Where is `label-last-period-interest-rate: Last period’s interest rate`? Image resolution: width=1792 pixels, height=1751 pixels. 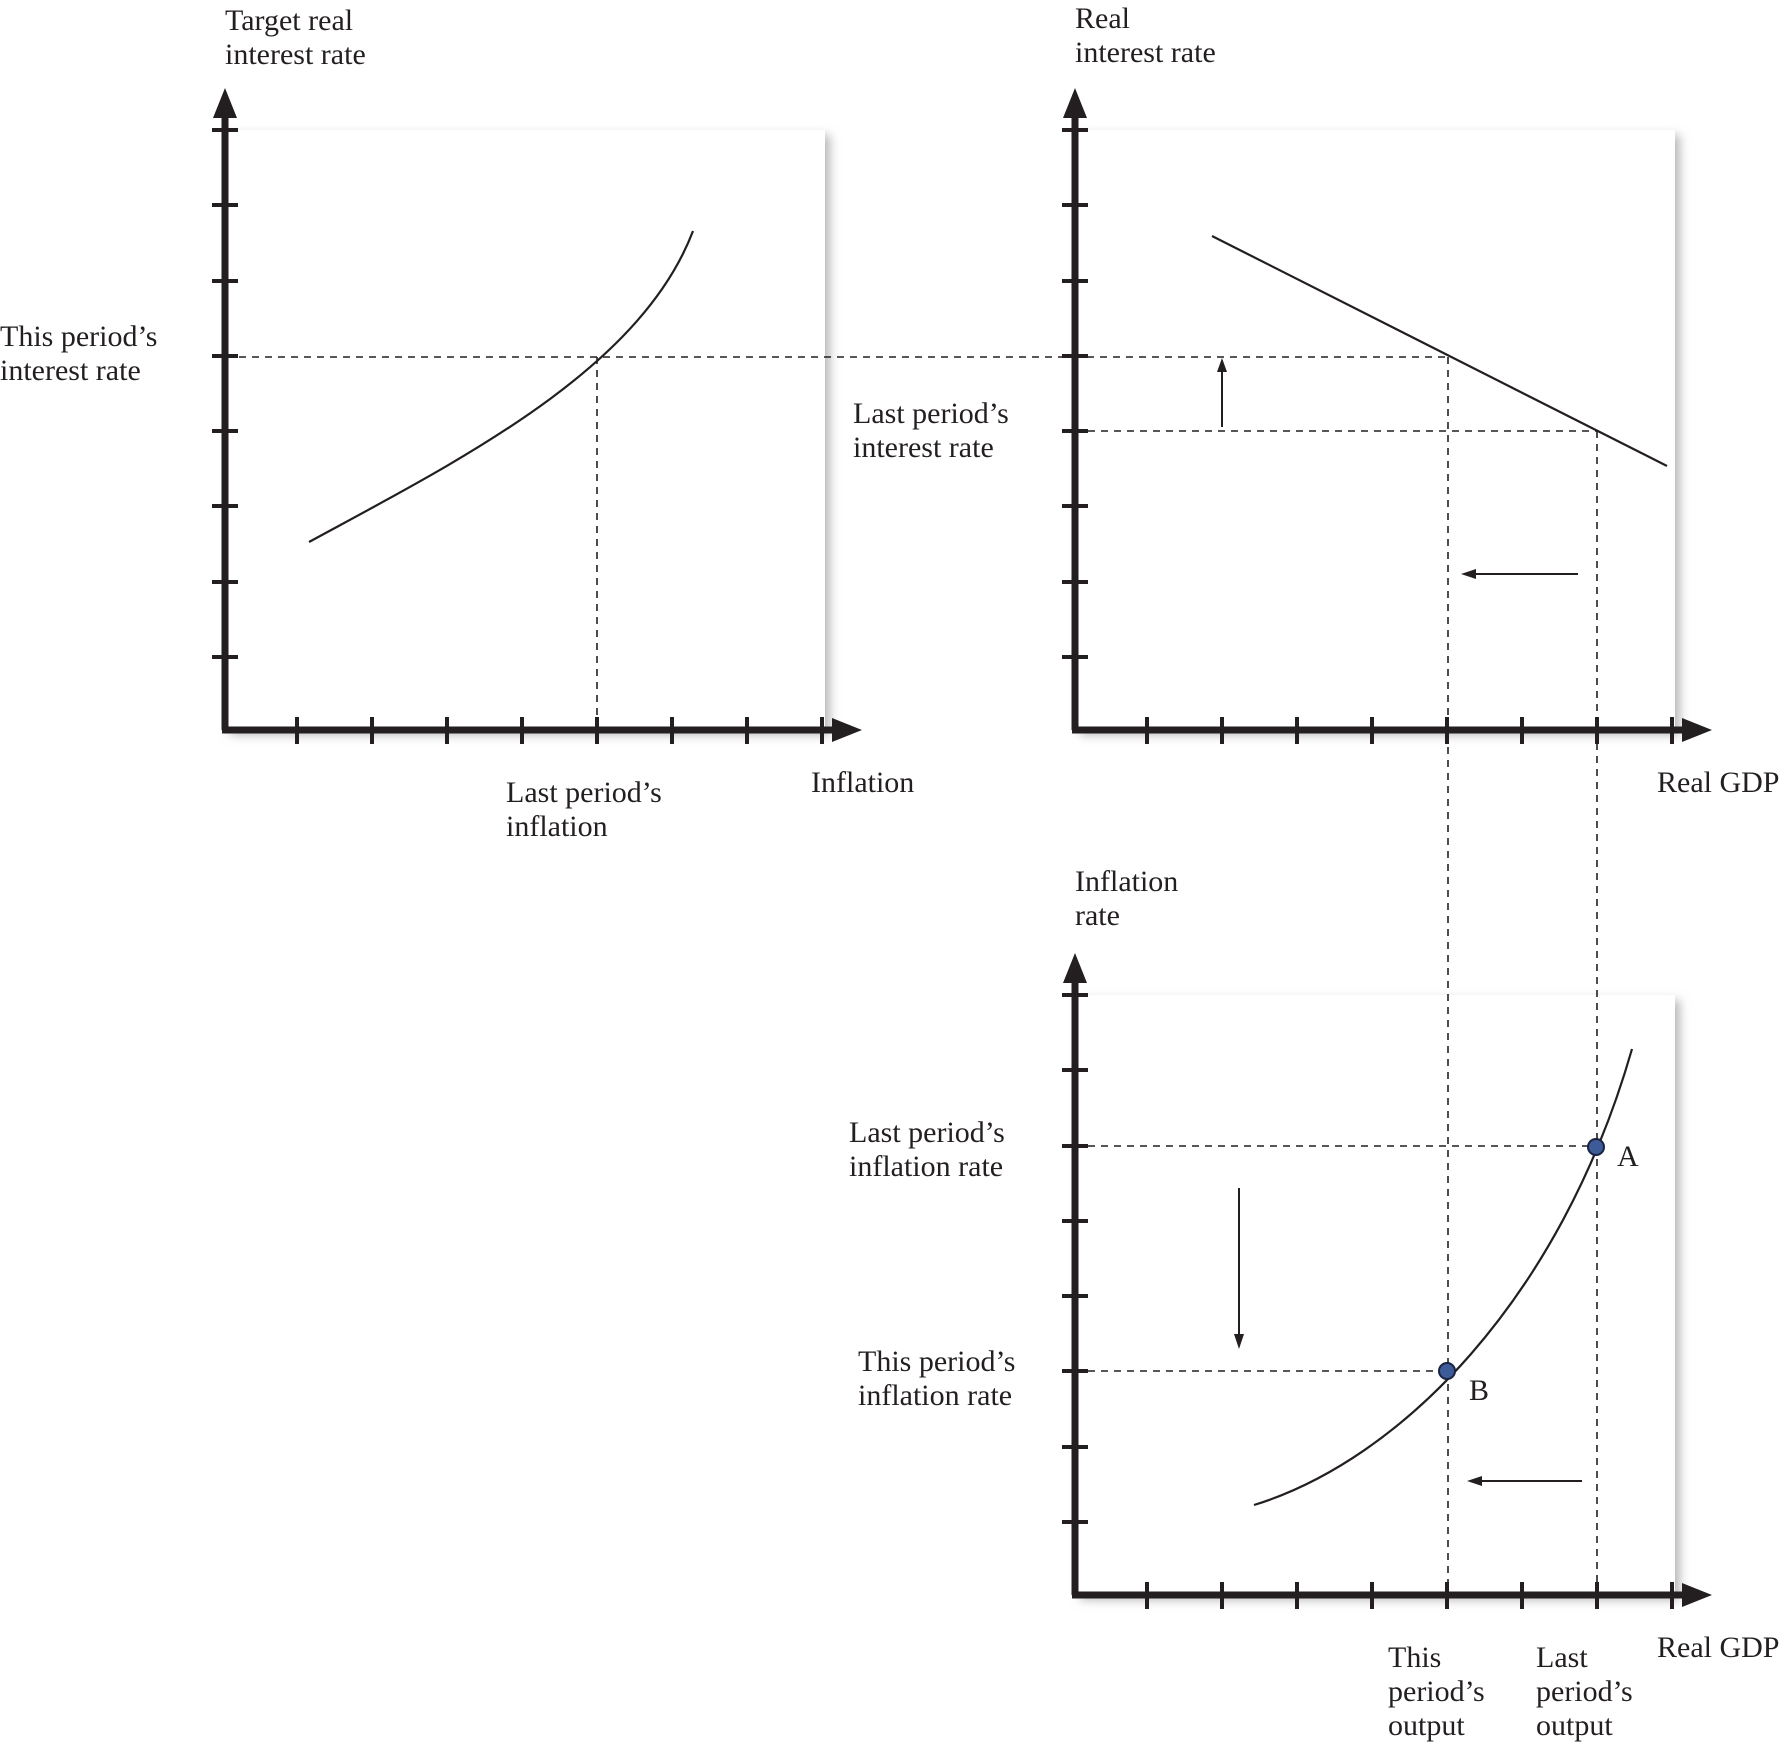
label-last-period-interest-rate: Last period’s interest rate is located at coordinates (931, 430).